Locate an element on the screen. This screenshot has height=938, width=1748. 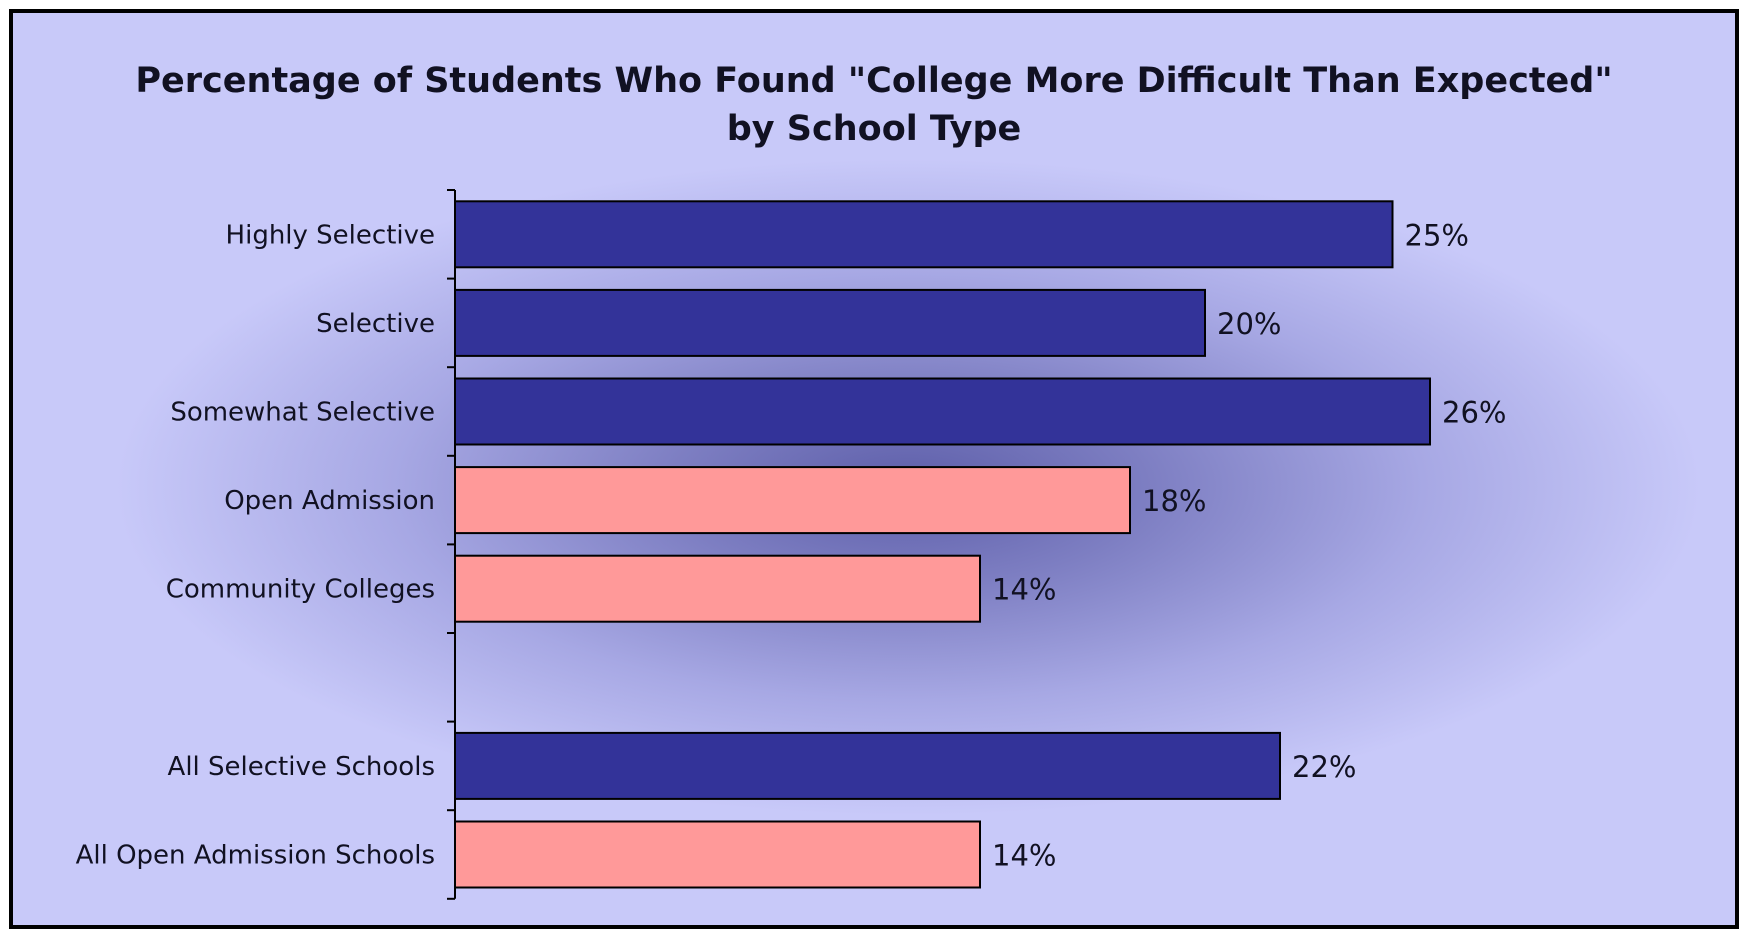
category-label: Community Colleges is located at coordinates (300, 590).